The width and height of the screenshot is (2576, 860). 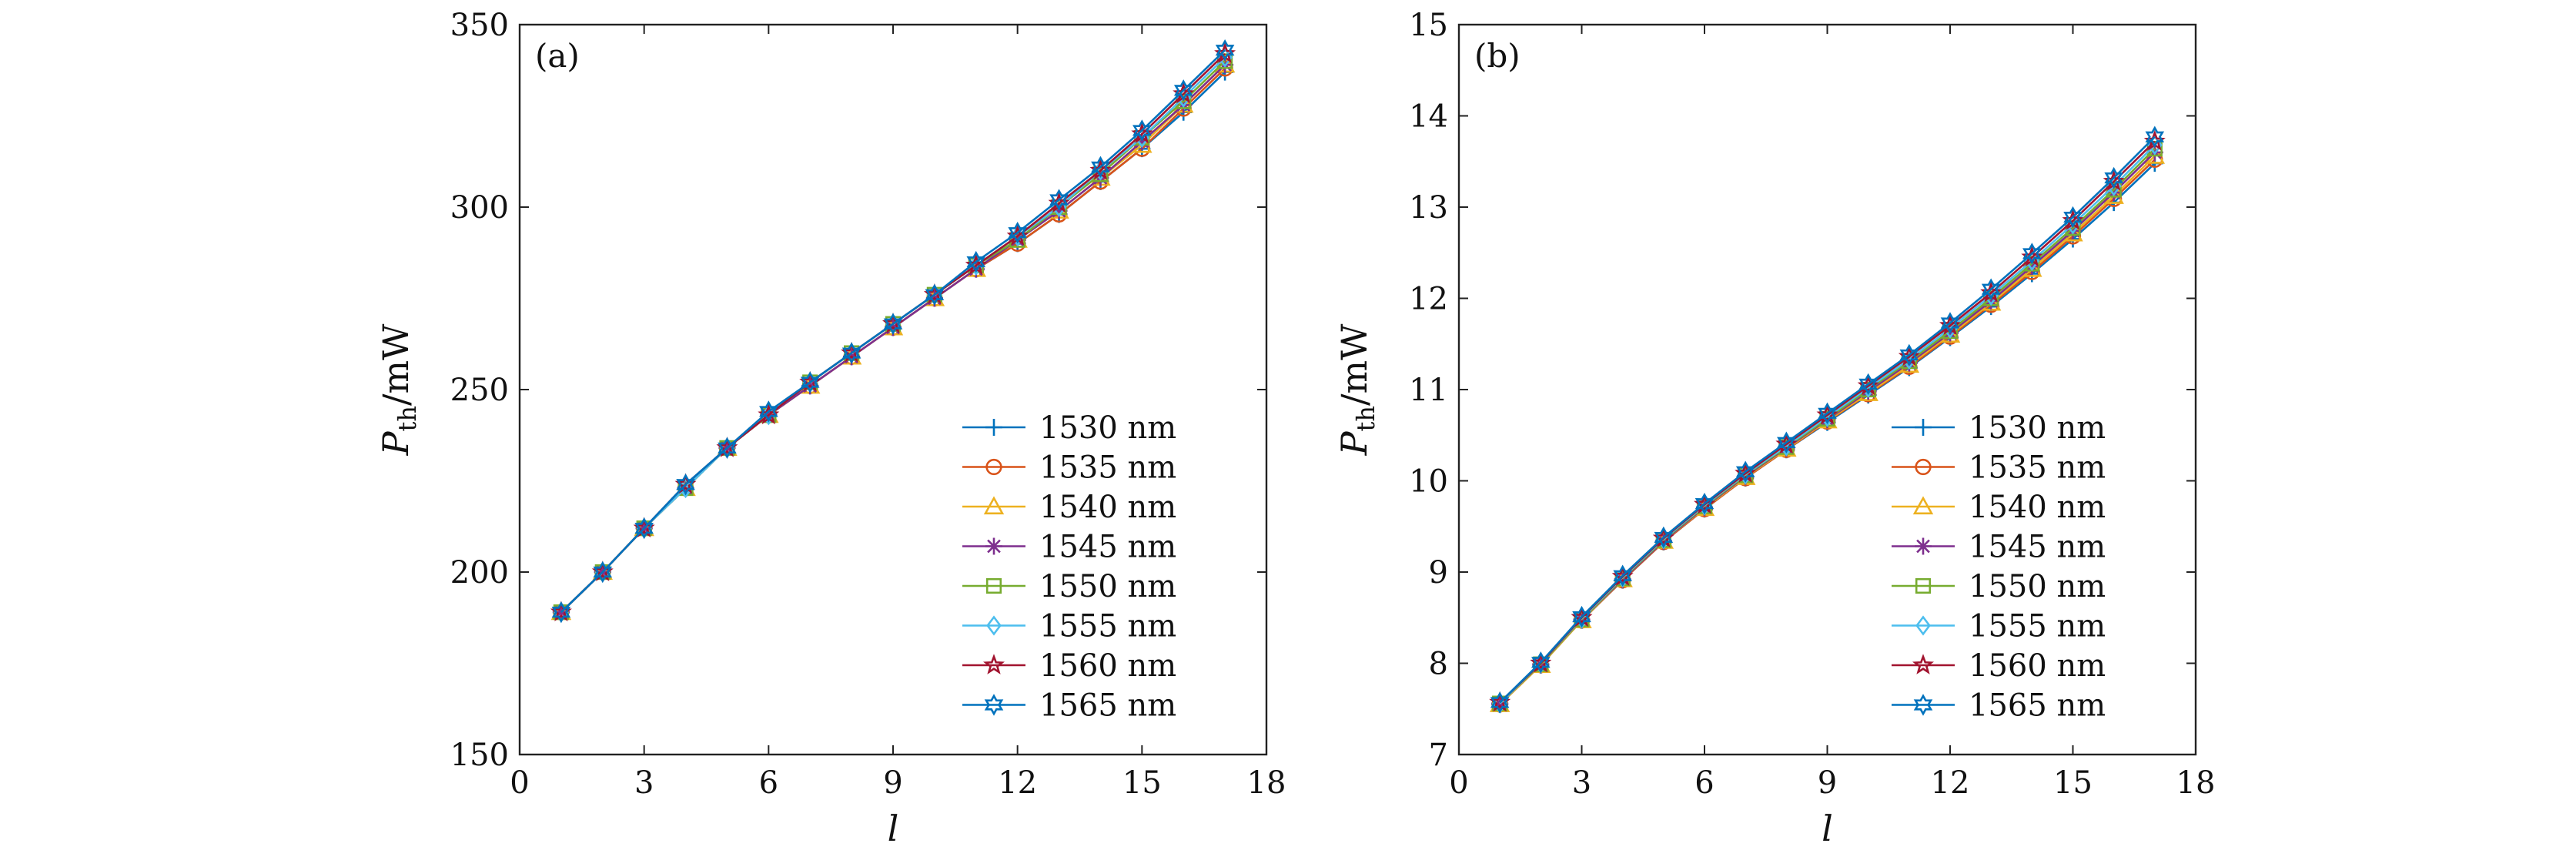 What do you see at coordinates (1951, 783) in the screenshot?
I see `x-tick-label: 12` at bounding box center [1951, 783].